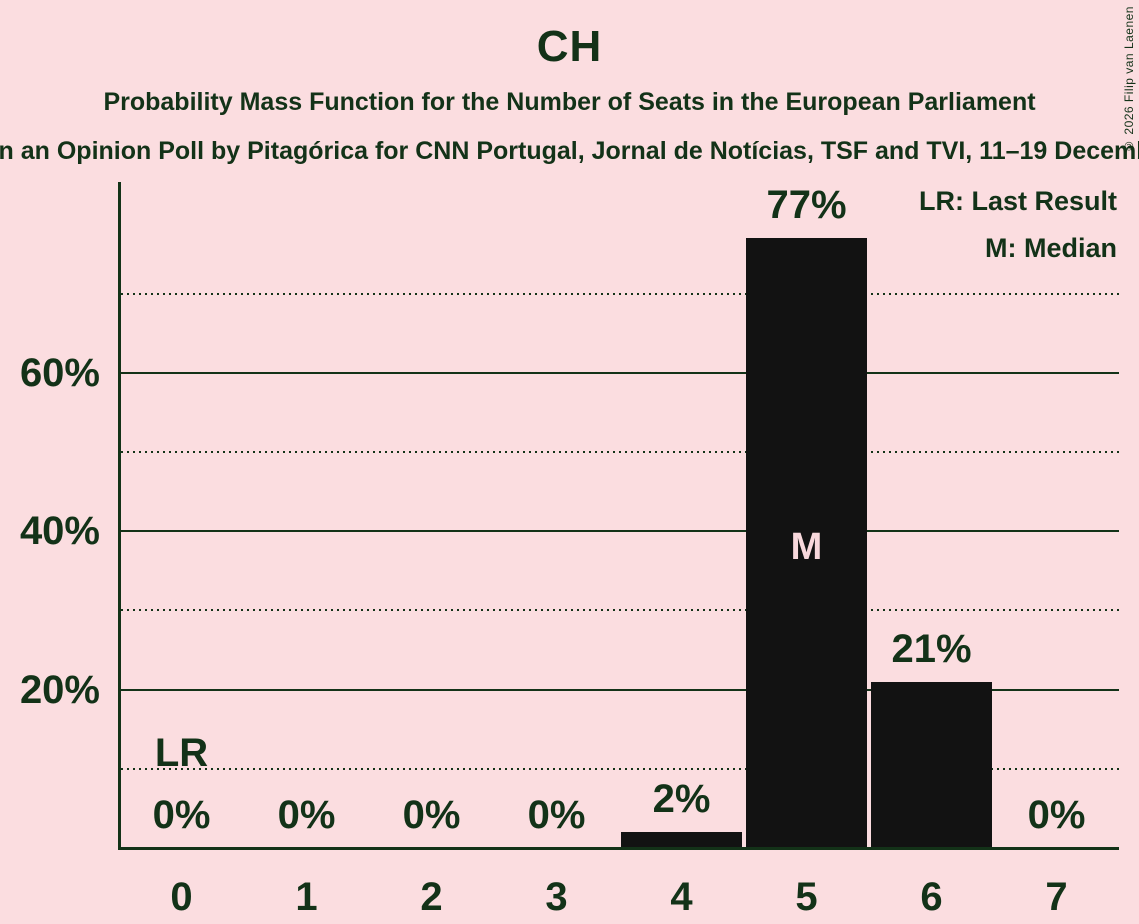 The height and width of the screenshot is (924, 1139). I want to click on bar-value-label: 2%, so click(681, 799).